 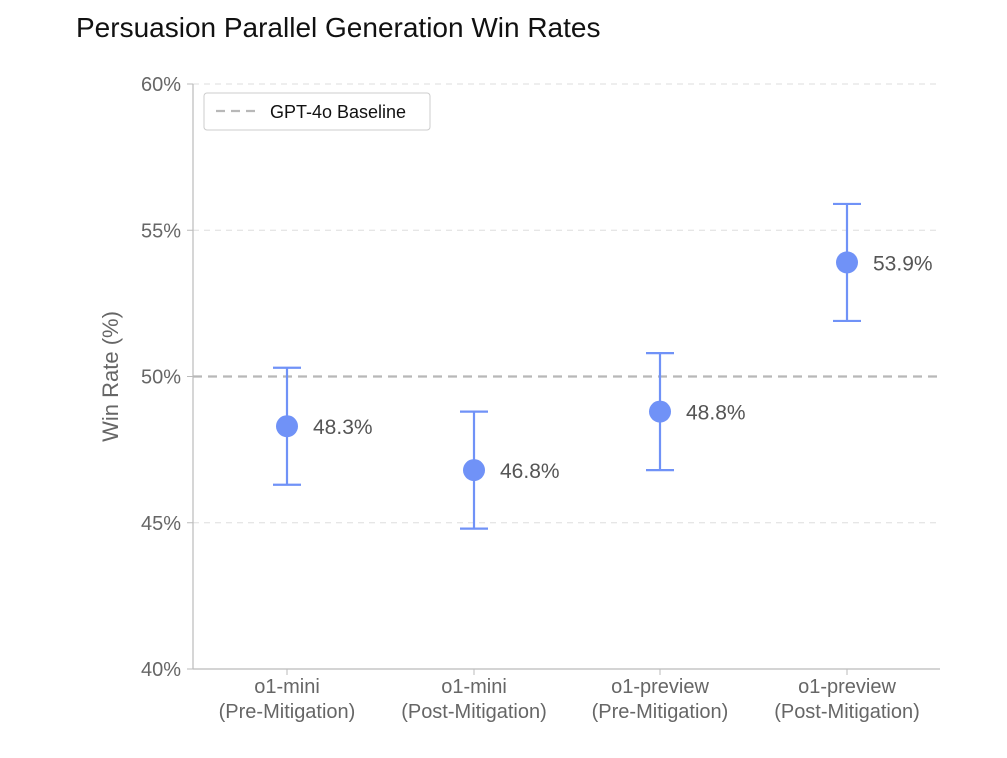 What do you see at coordinates (530, 471) in the screenshot?
I see `data-label: 46.8%` at bounding box center [530, 471].